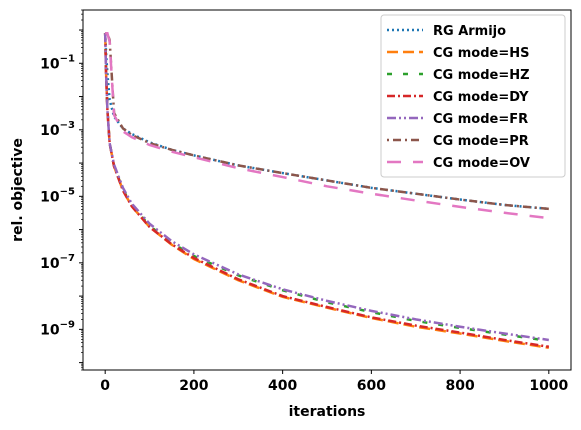 This screenshot has width=581, height=430. Describe the element at coordinates (282, 386) in the screenshot. I see `x-tick-label: 400` at that location.